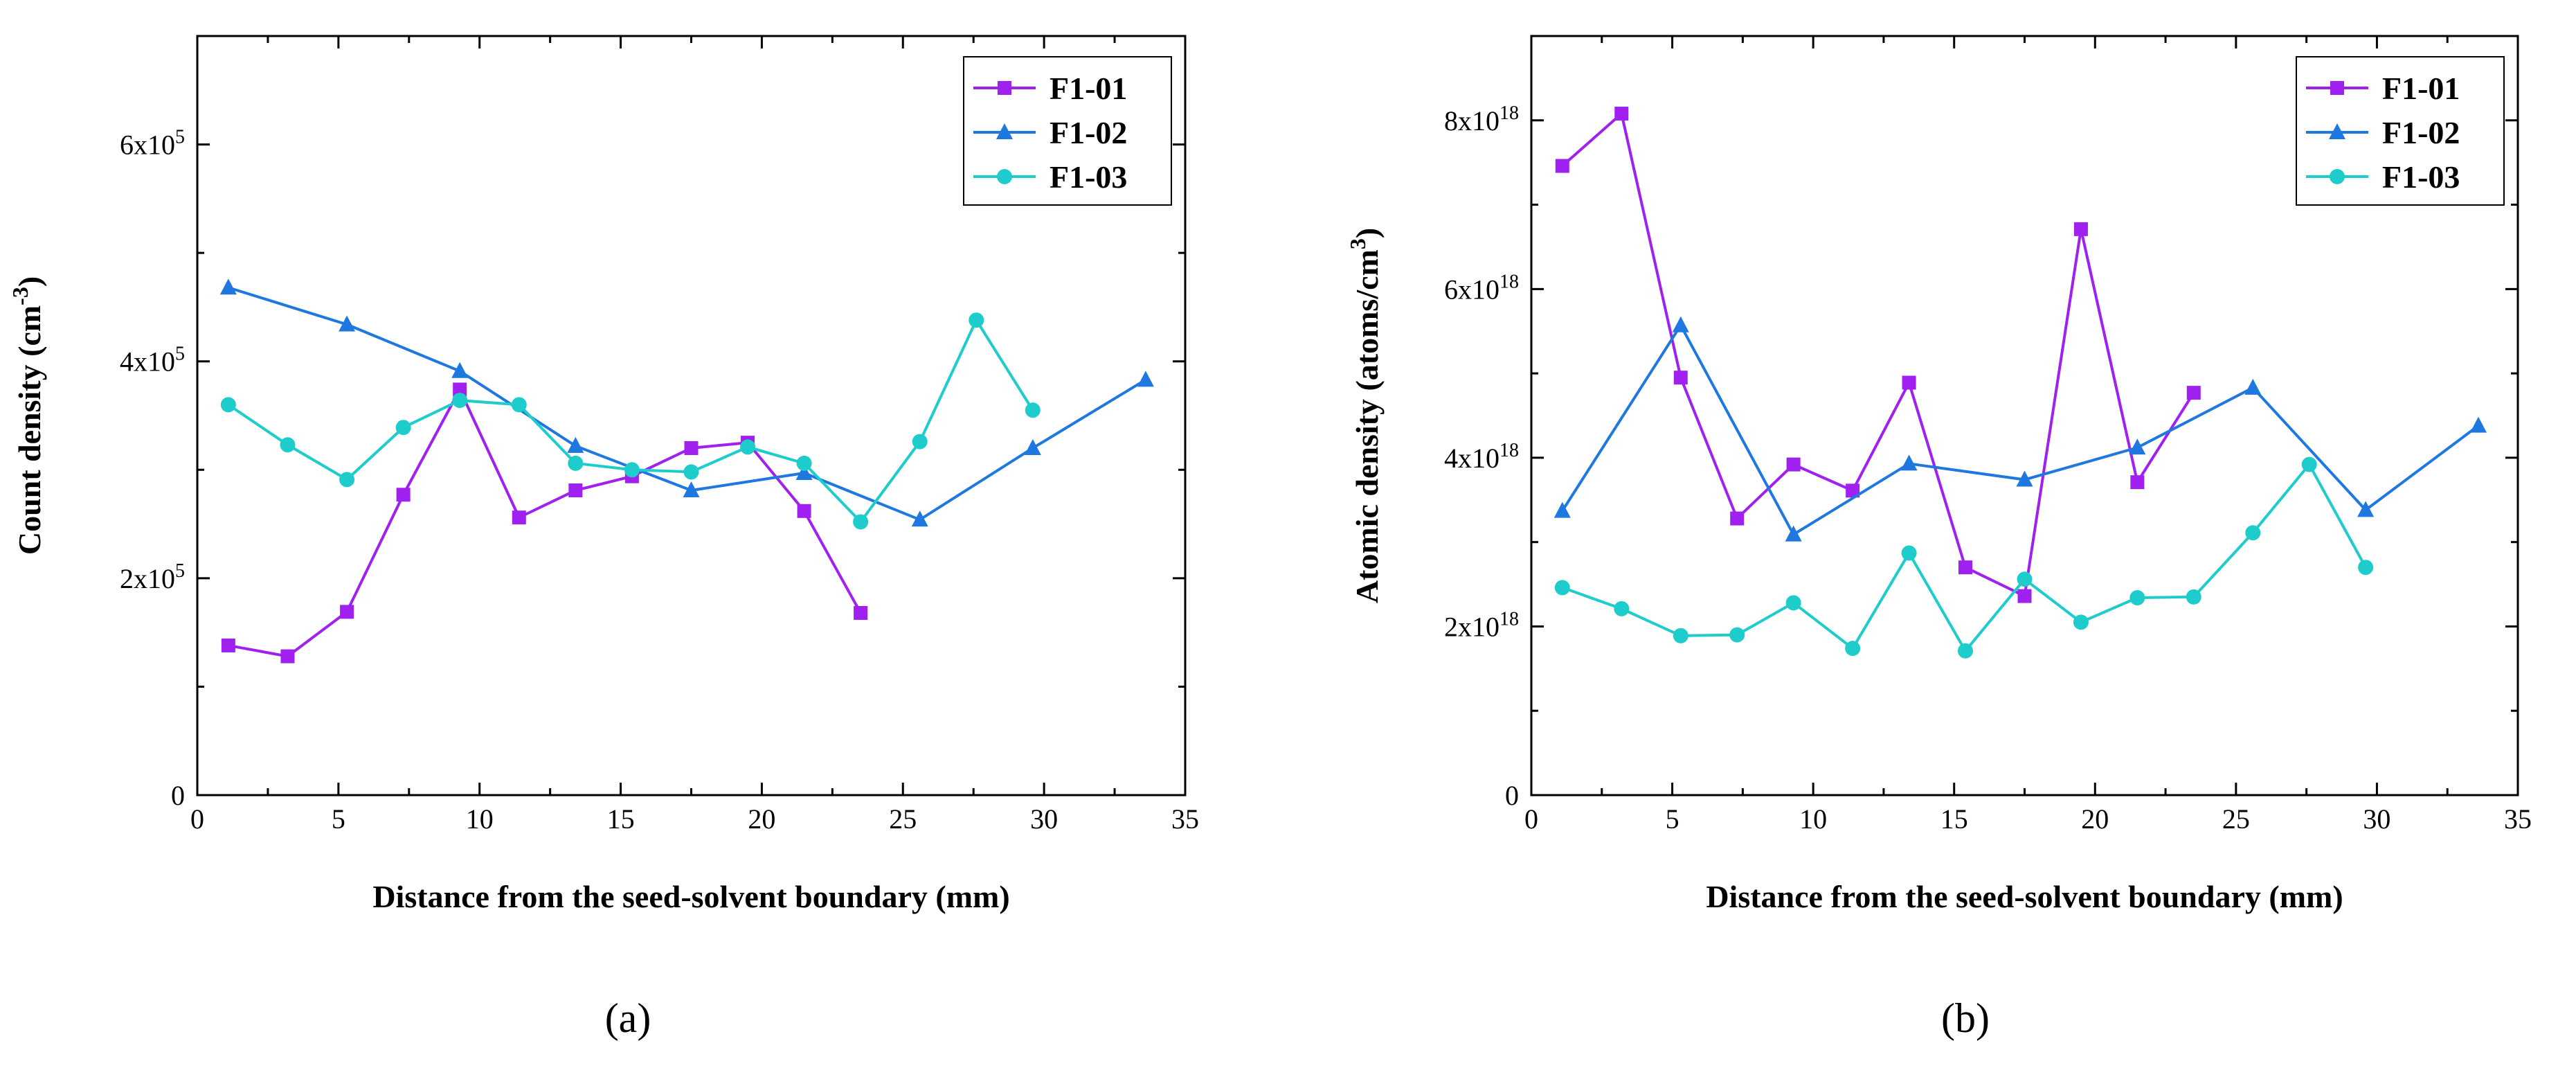 The height and width of the screenshot is (1068, 2576). I want to click on y-axis-title: Atomic density (atoms/cm3), so click(1365, 415).